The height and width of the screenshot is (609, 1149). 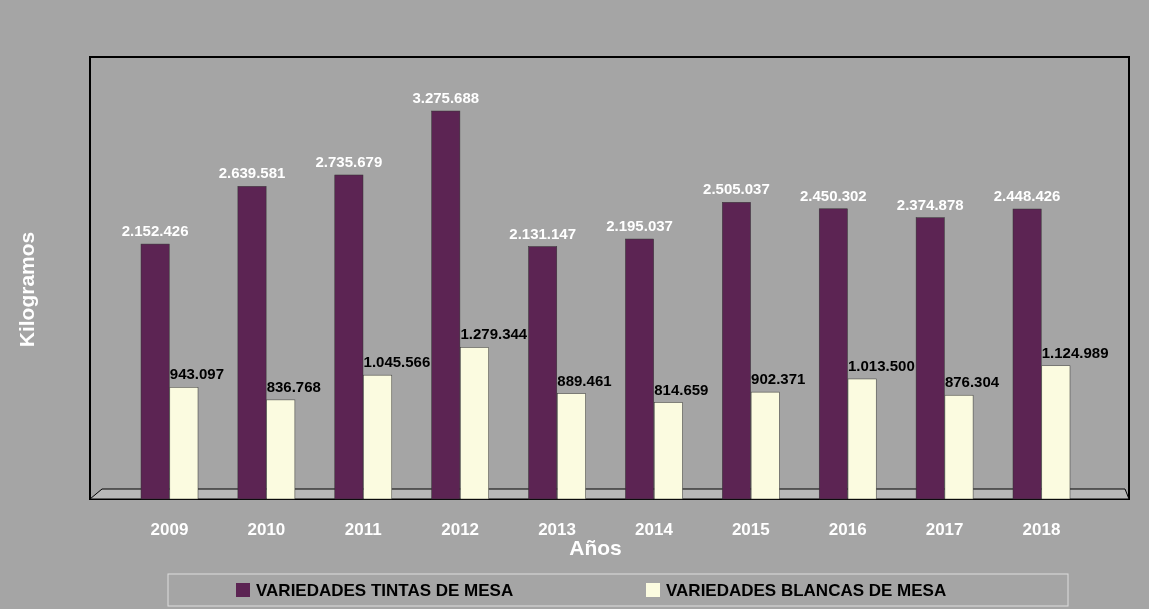 I want to click on x-tick-label: 2011, so click(x=363, y=529).